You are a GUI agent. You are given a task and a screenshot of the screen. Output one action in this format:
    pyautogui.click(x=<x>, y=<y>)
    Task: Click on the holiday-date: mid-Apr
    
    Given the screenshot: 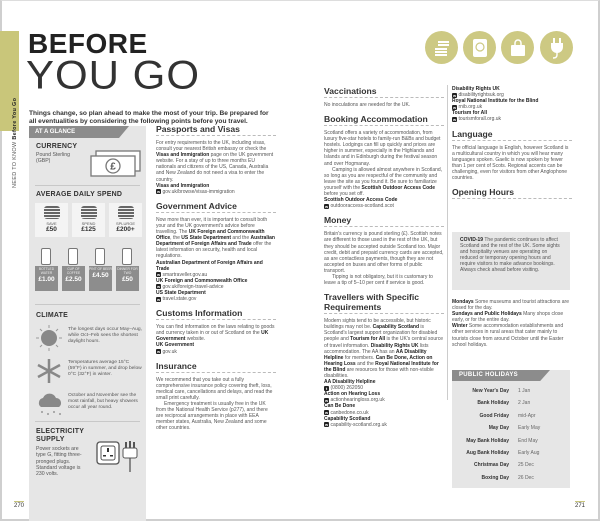 What is the action you would take?
    pyautogui.click(x=527, y=415)
    